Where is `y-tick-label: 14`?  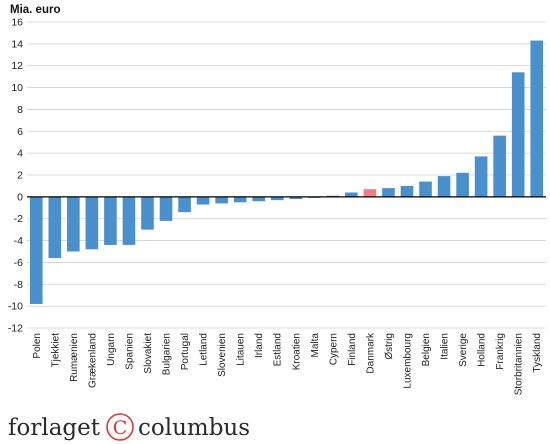
y-tick-label: 14 is located at coordinates (17, 44).